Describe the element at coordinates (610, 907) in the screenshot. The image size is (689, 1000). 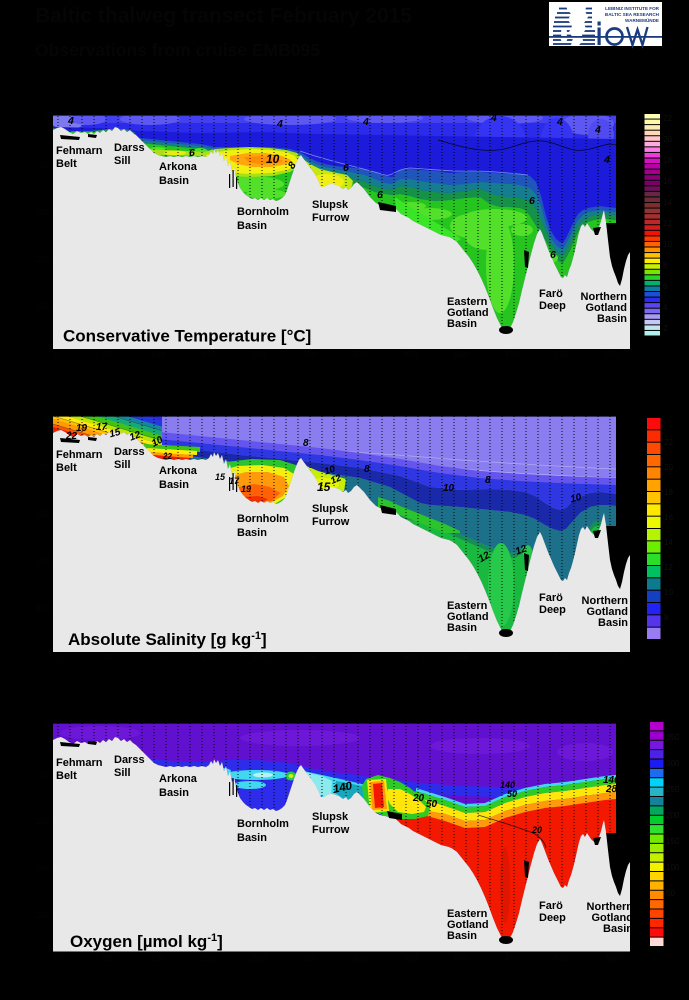
I see `svg-text: Northern` at that location.